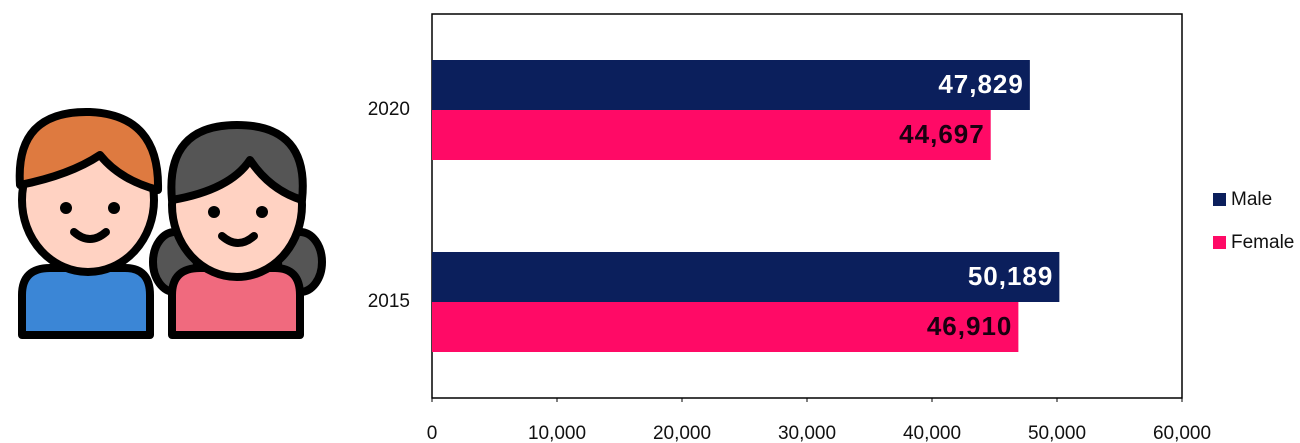 The image size is (1300, 443). Describe the element at coordinates (1182, 433) in the screenshot. I see `x-tick-label: 60,000` at that location.